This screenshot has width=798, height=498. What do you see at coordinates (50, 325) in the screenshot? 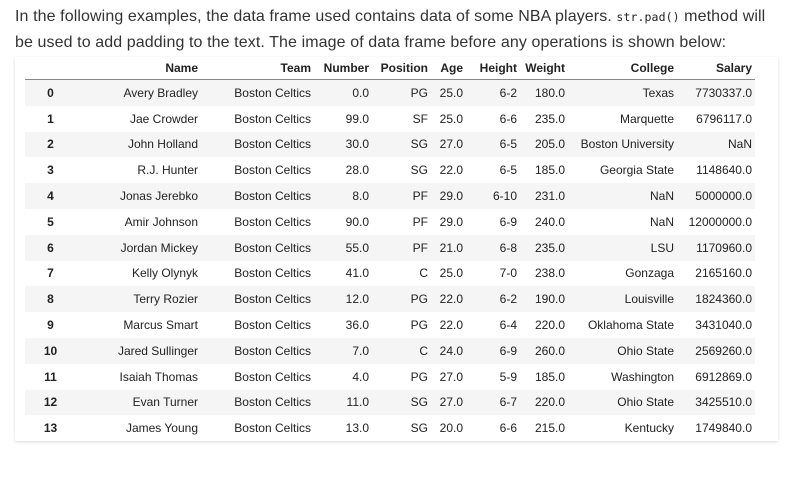
I see `cell-index: 9` at bounding box center [50, 325].